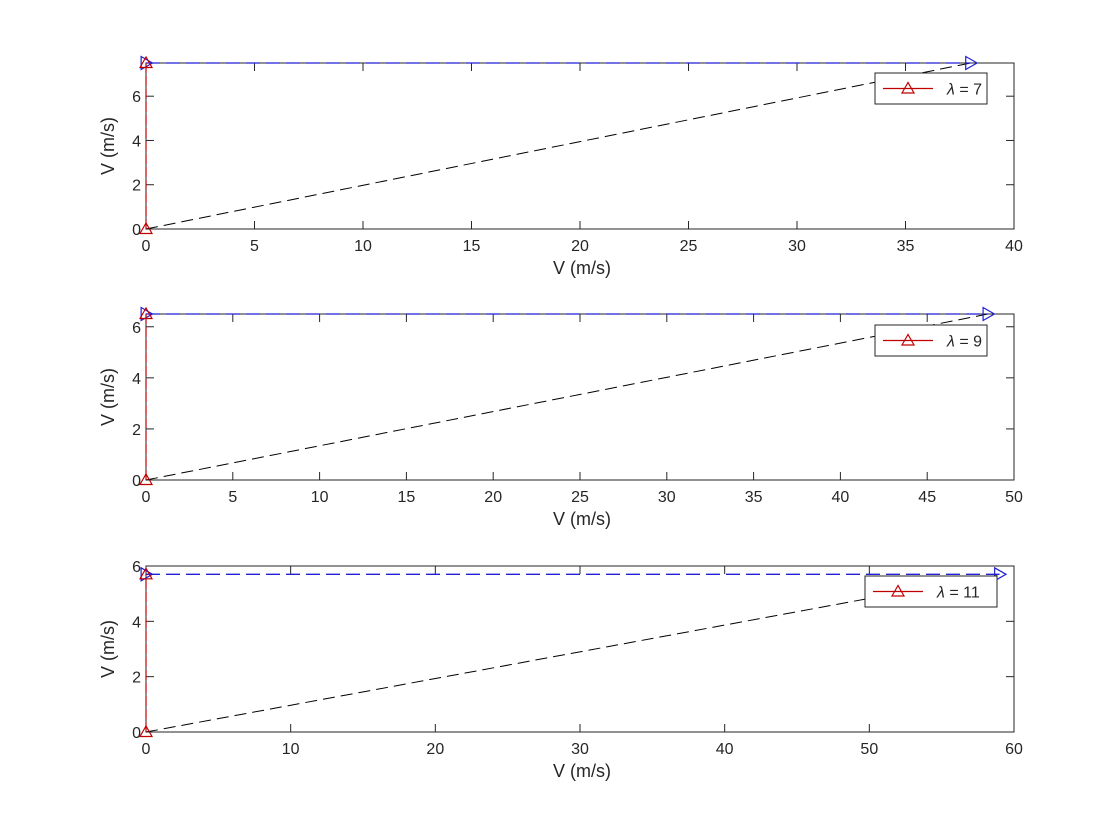  I want to click on x-tick-label: 60, so click(1014, 749).